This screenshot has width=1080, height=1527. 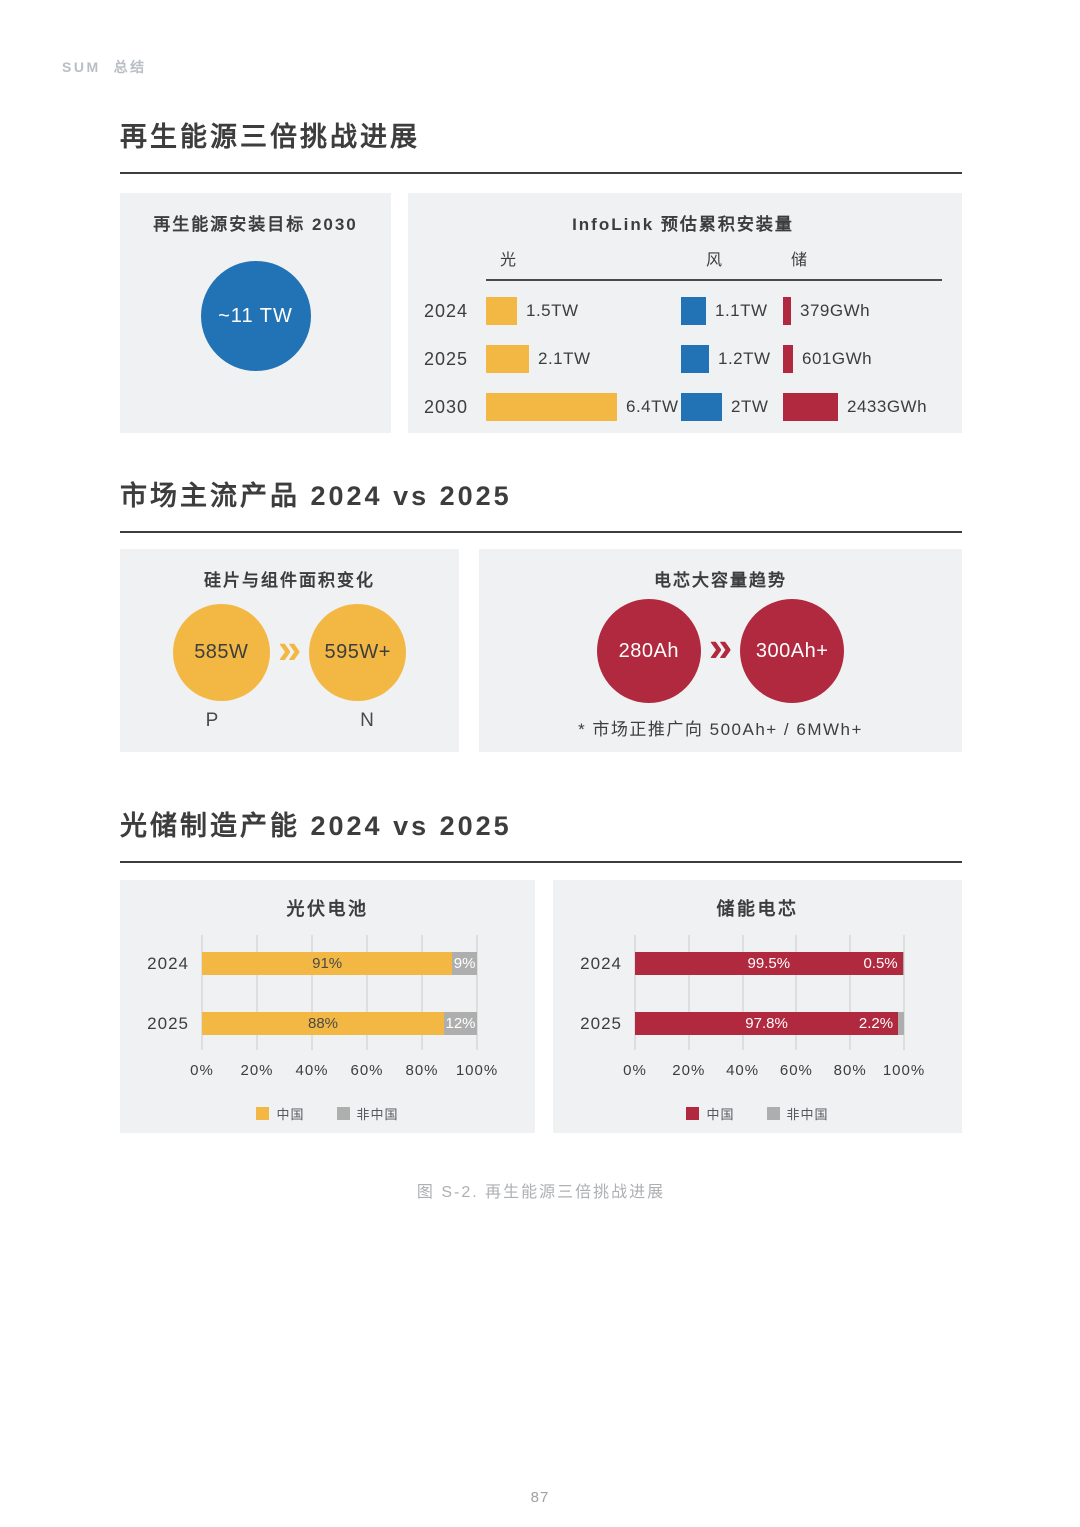 What do you see at coordinates (221, 652) in the screenshot?
I see `module-from-value: 585W` at bounding box center [221, 652].